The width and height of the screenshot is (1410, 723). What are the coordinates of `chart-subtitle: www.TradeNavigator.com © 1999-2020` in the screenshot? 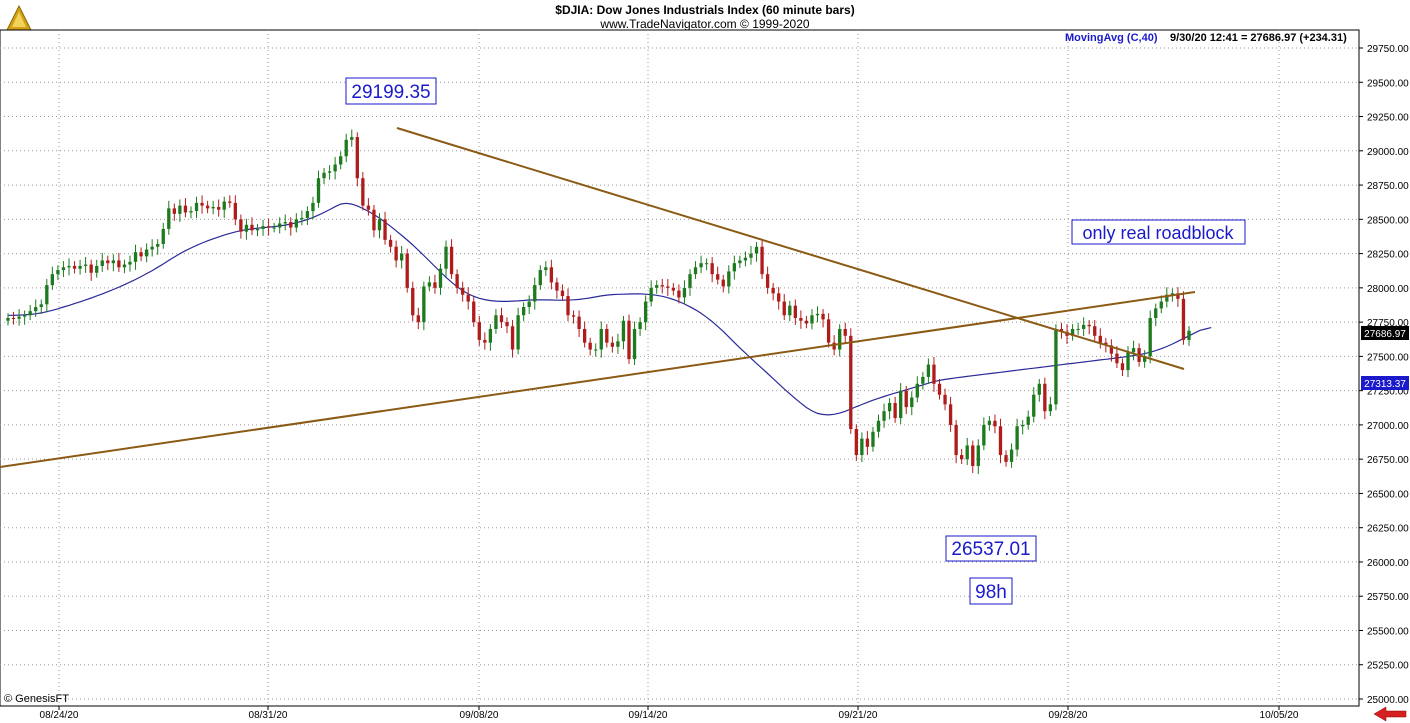 It's located at (705, 24).